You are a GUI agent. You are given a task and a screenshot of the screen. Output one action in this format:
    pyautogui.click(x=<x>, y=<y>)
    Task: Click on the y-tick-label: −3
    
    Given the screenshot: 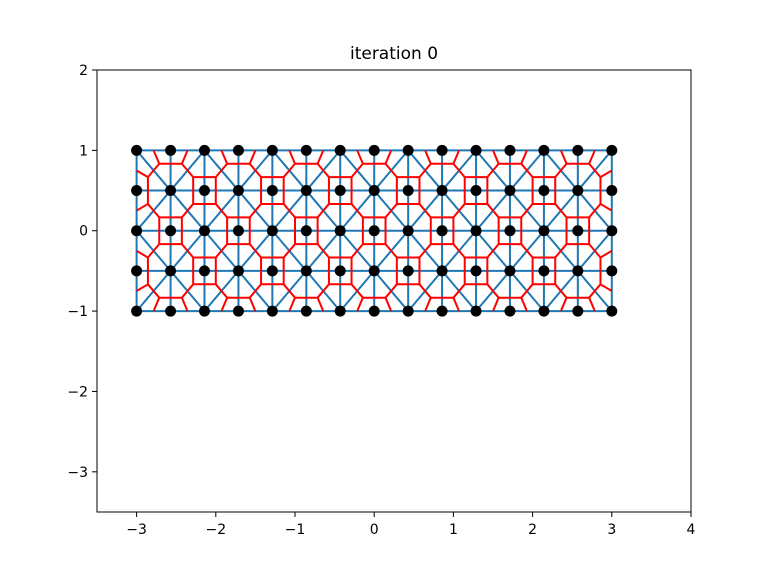 What is the action you would take?
    pyautogui.click(x=77, y=473)
    